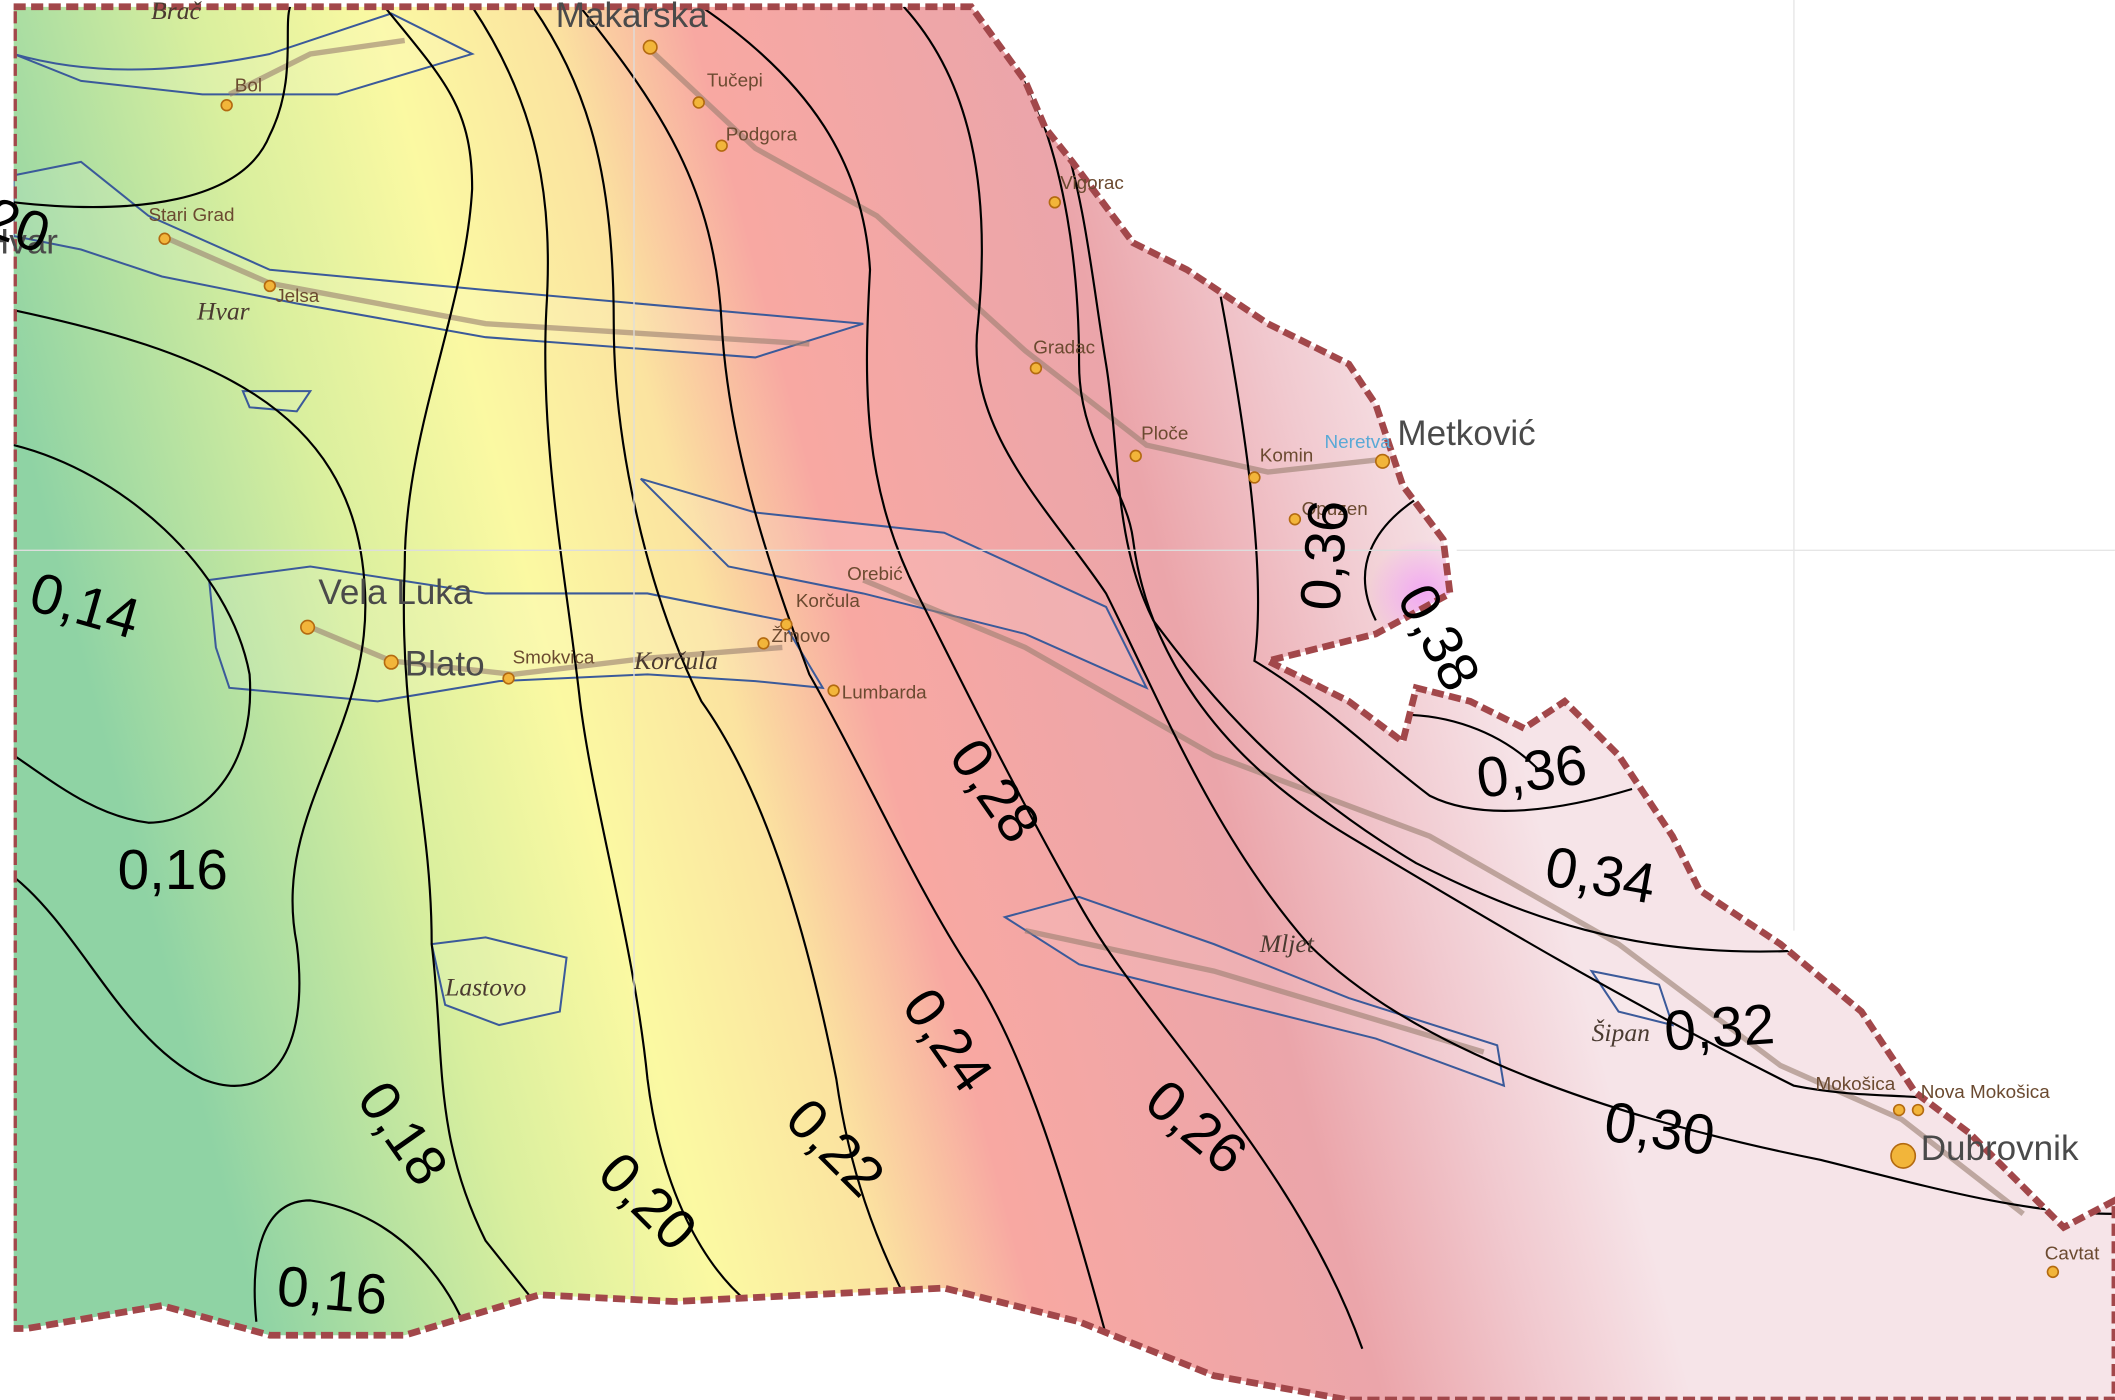  I want to click on place-label: Žrnovo, so click(801, 636).